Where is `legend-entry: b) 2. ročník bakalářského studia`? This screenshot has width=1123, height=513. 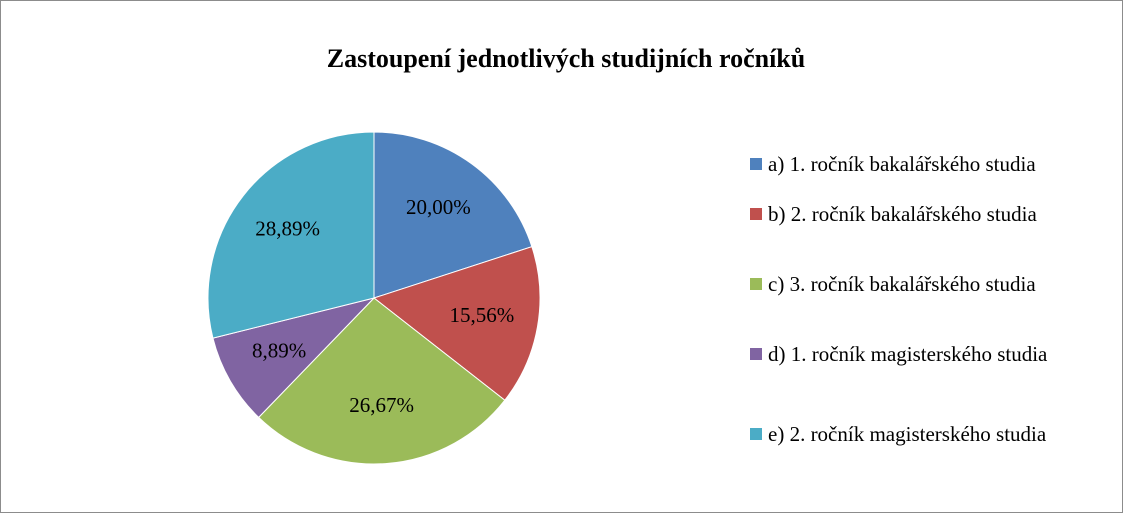
legend-entry: b) 2. ročník bakalářského studia is located at coordinates (930, 214).